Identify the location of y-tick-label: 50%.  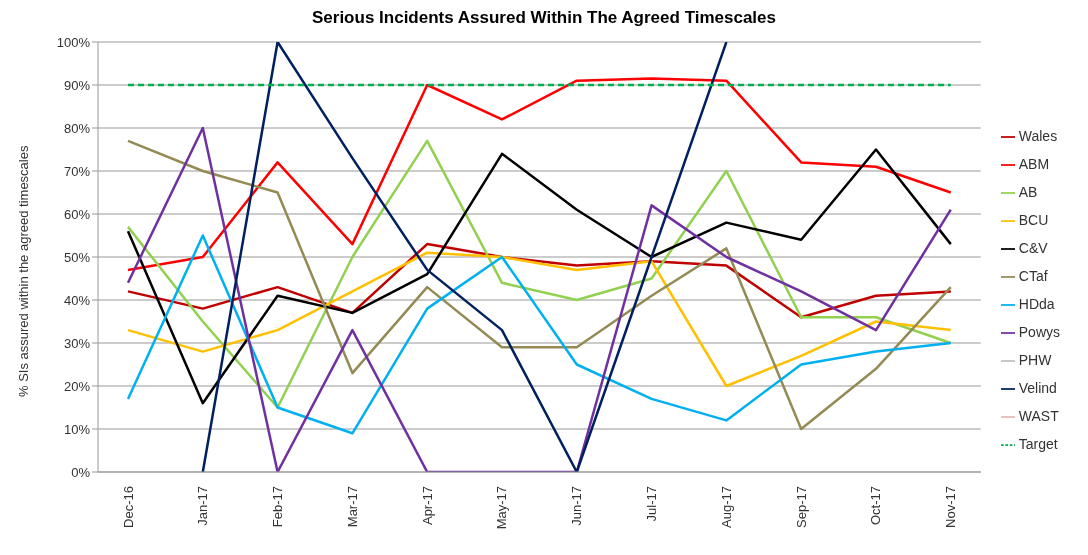
(77, 257).